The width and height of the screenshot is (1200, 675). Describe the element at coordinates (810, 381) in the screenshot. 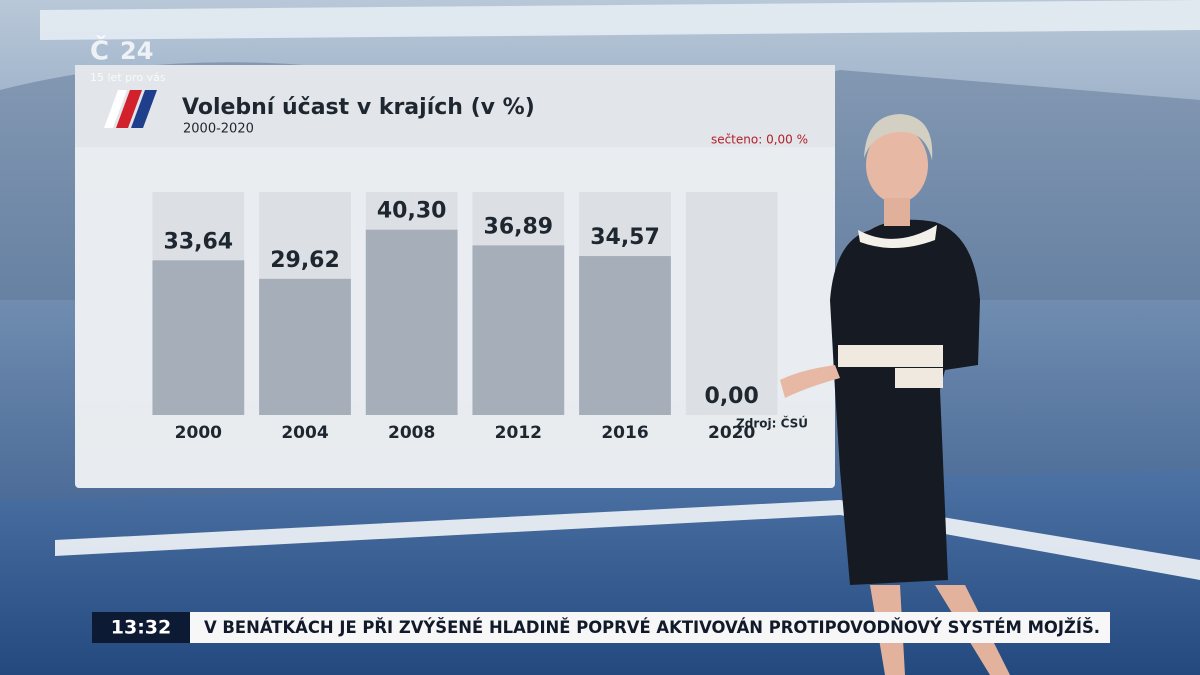

I see `hand` at that location.